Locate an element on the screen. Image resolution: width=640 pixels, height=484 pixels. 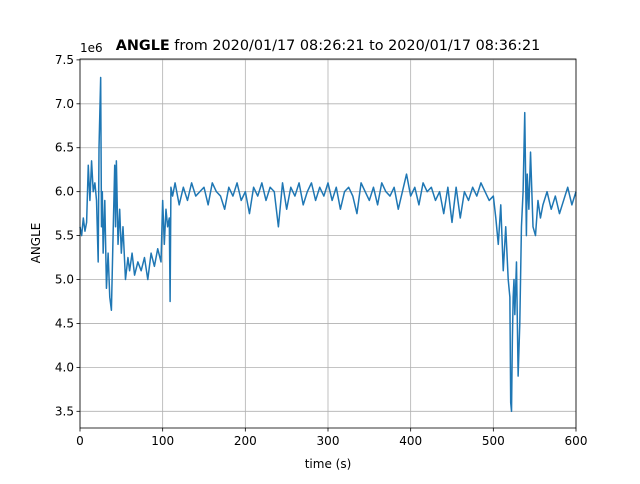
y-tick-label: 7.5 is located at coordinates (64, 60).